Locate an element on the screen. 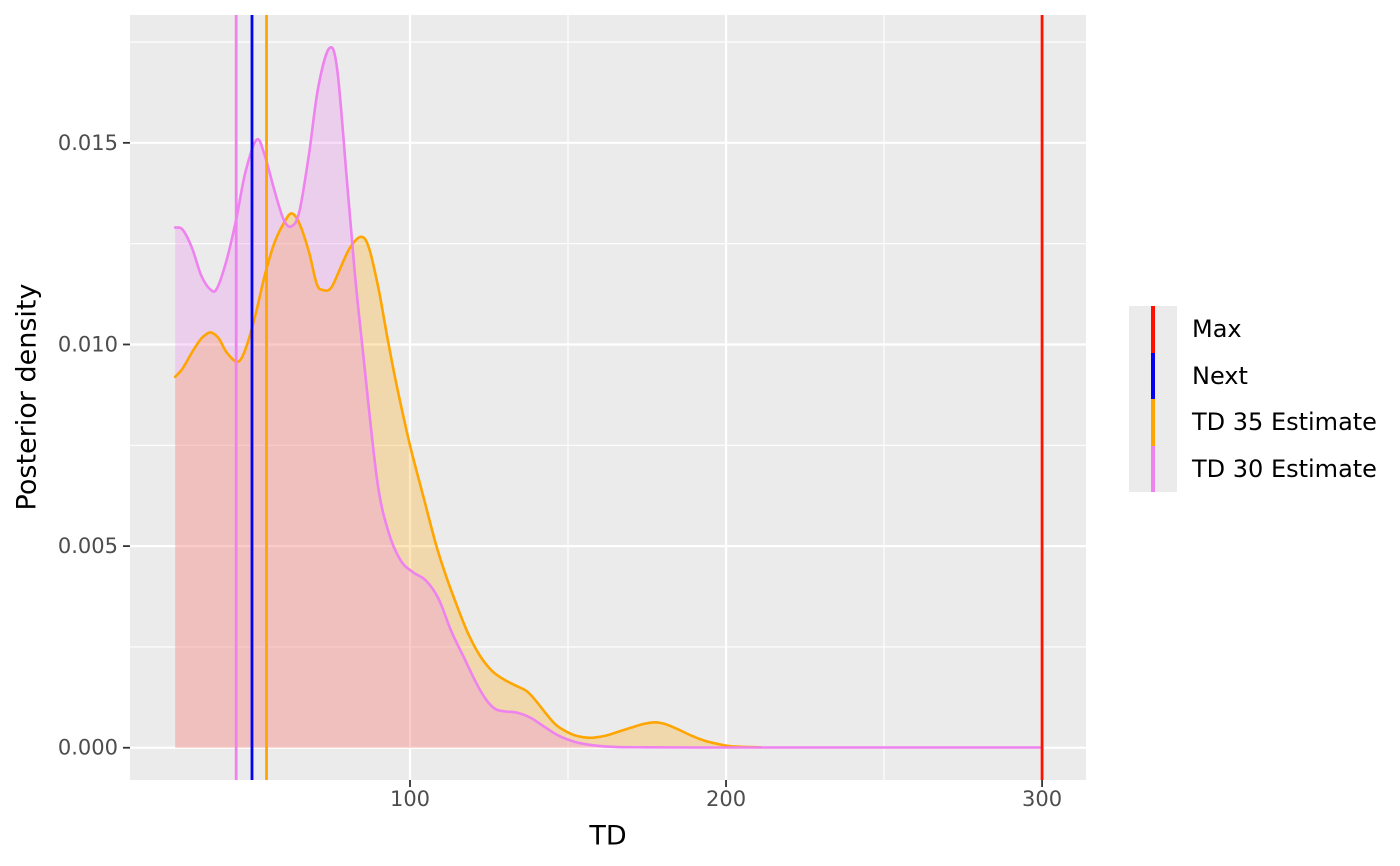  y-tick-label: 0.015 is located at coordinates (88, 143).